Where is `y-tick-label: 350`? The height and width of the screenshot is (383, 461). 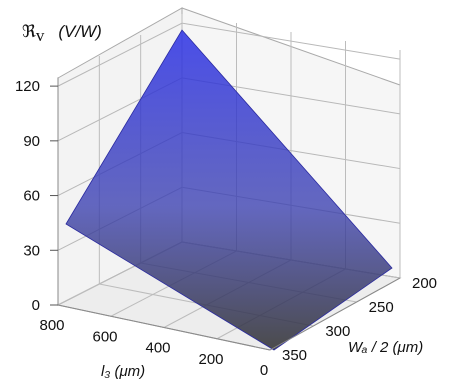
y-tick-label: 350 is located at coordinates (294, 355).